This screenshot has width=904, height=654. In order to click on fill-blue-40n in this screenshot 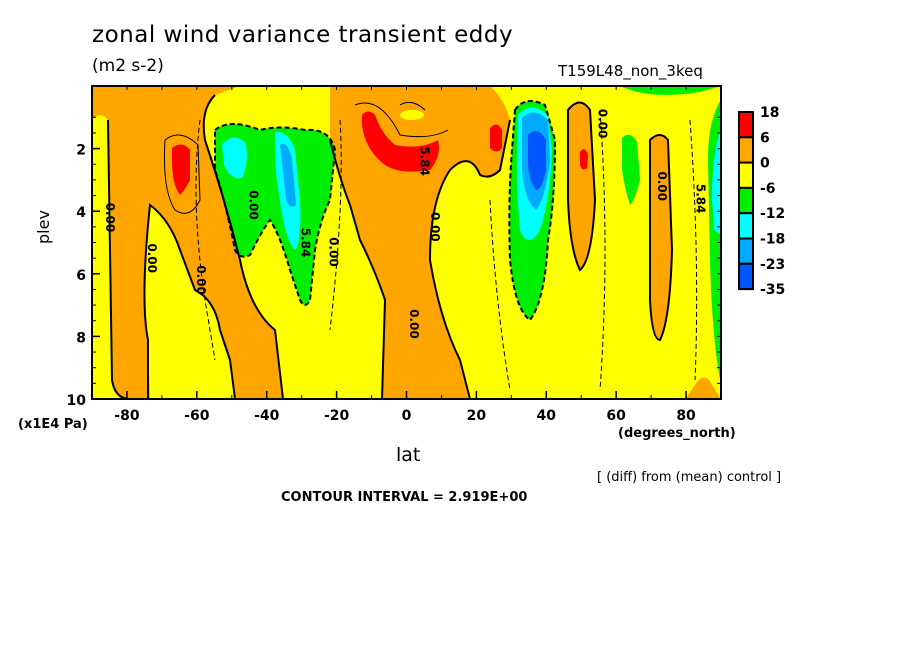, I will do `click(537, 160)`.